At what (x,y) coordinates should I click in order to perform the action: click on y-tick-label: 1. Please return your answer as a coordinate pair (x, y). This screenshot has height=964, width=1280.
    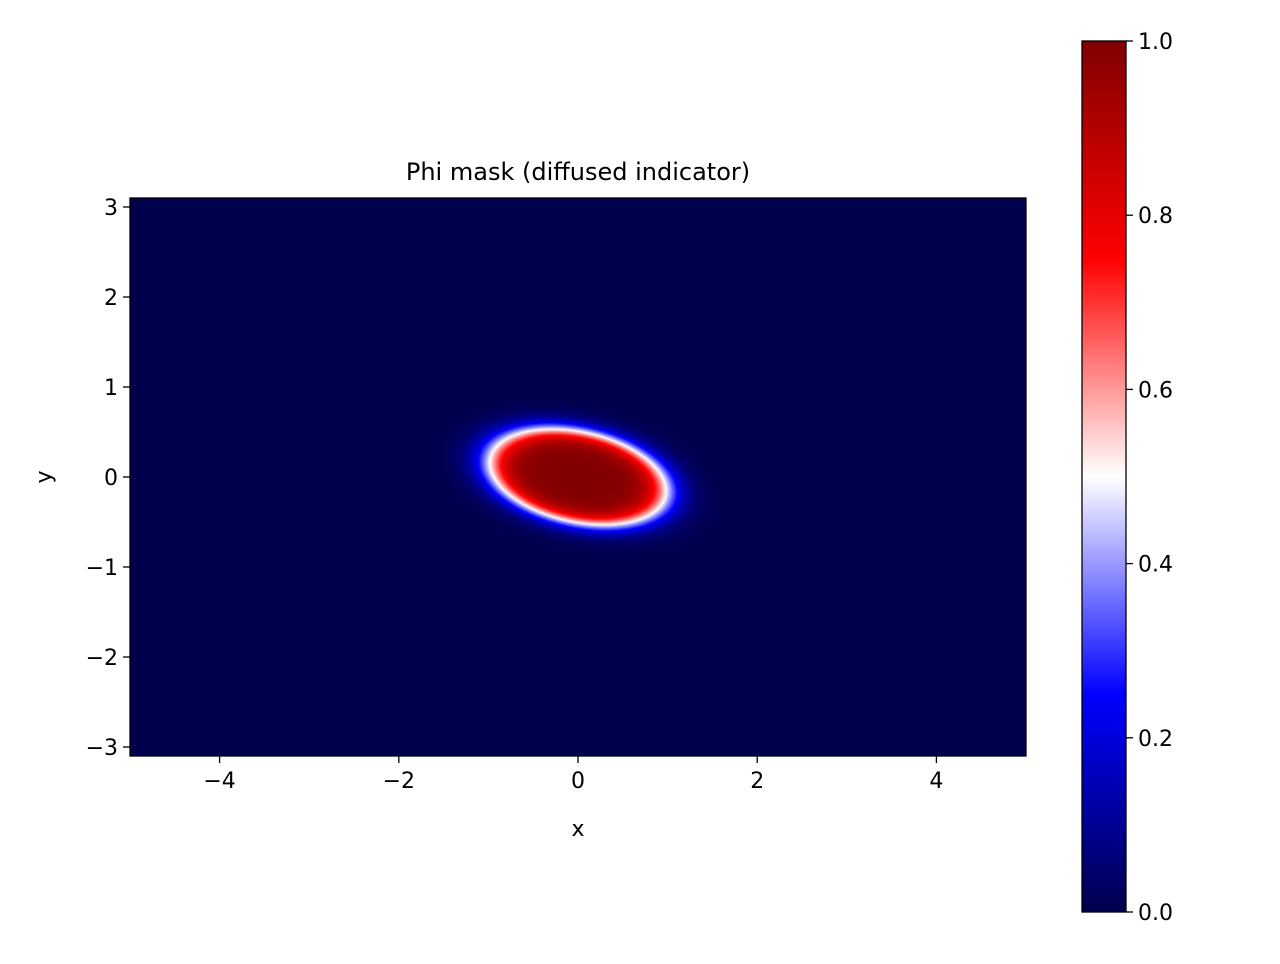
    Looking at the image, I should click on (111, 388).